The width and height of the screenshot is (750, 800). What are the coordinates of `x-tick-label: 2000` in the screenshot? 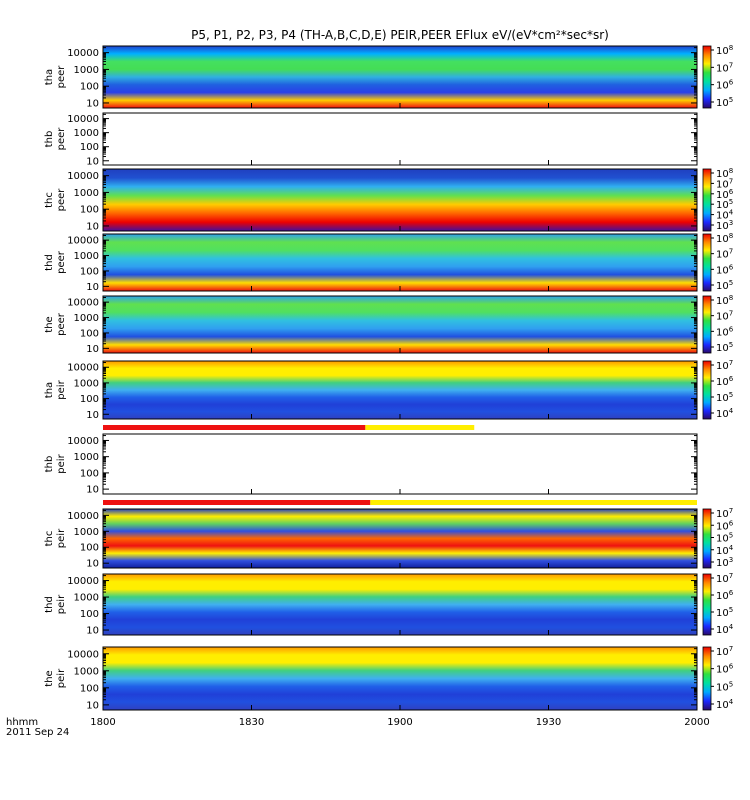 It's located at (696, 722).